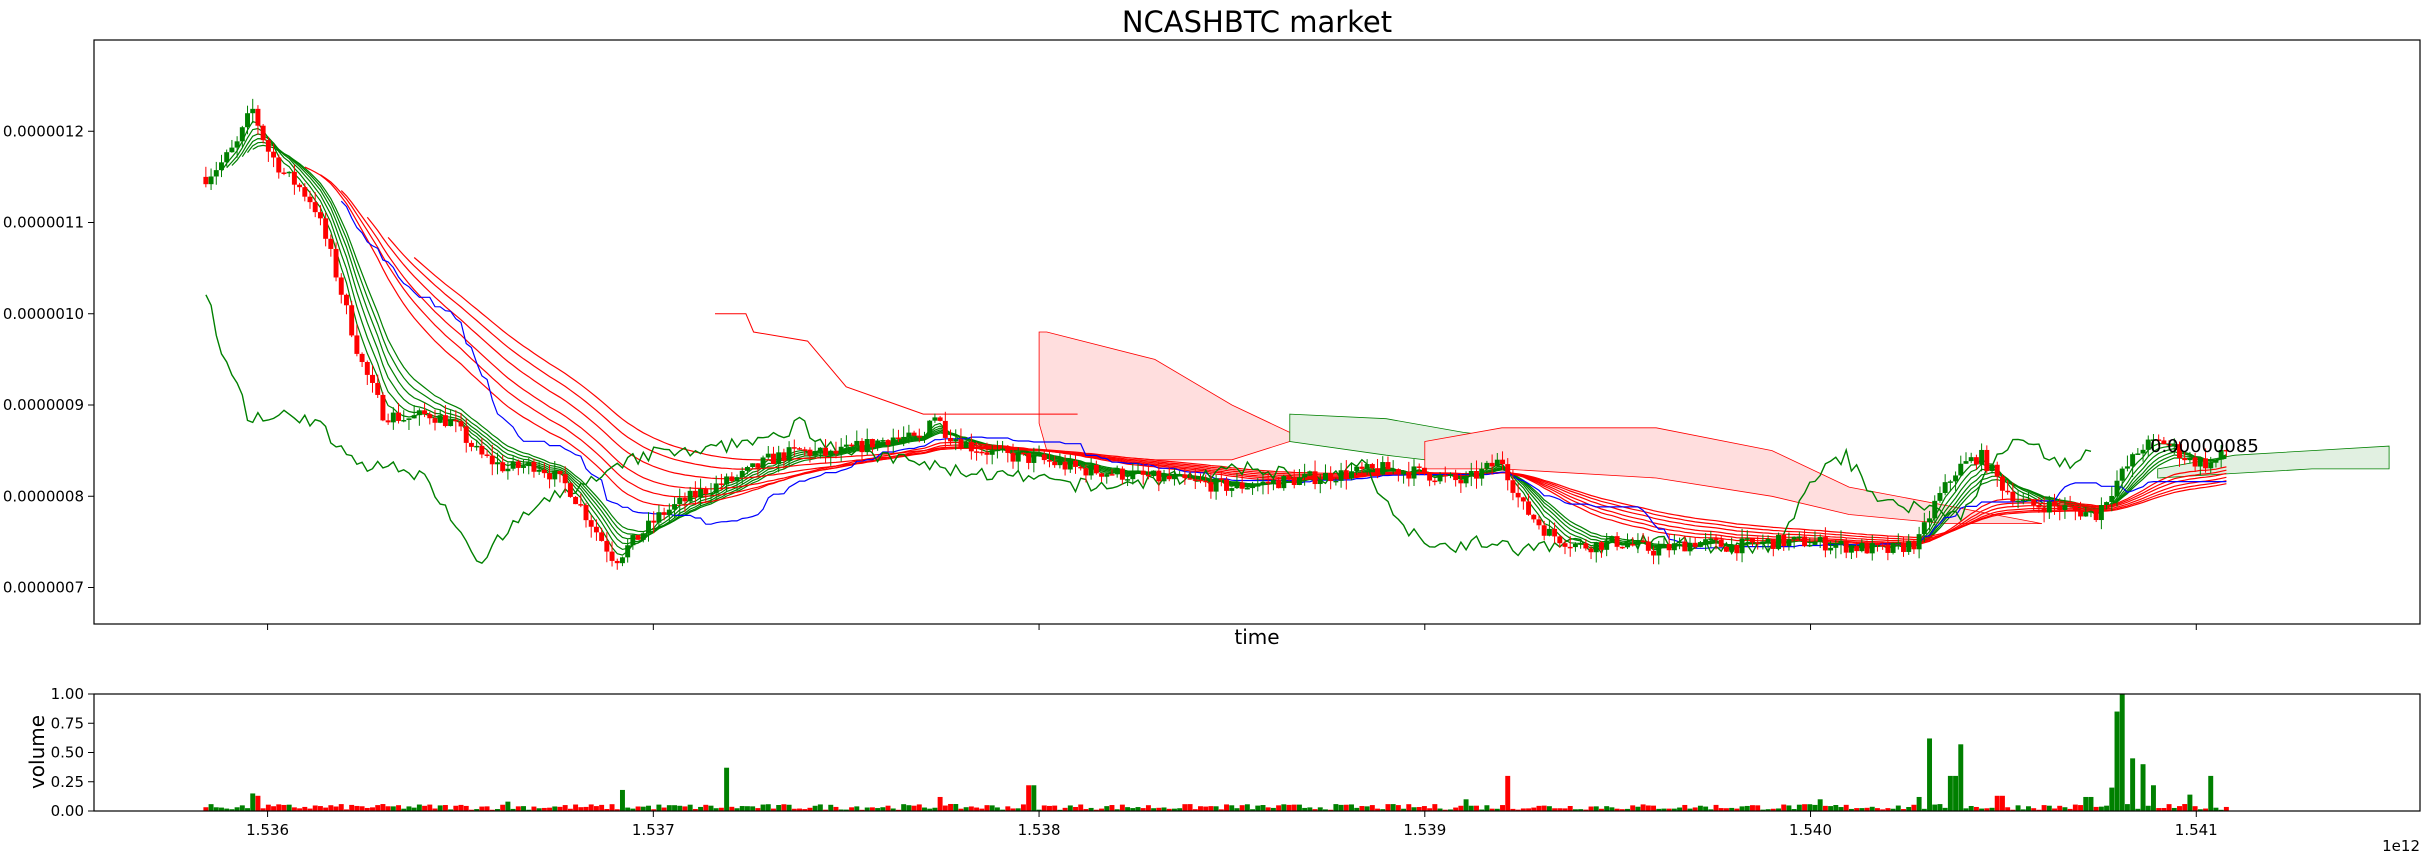  I want to click on price-y-tick-label: 0.0000009, so click(43, 405).